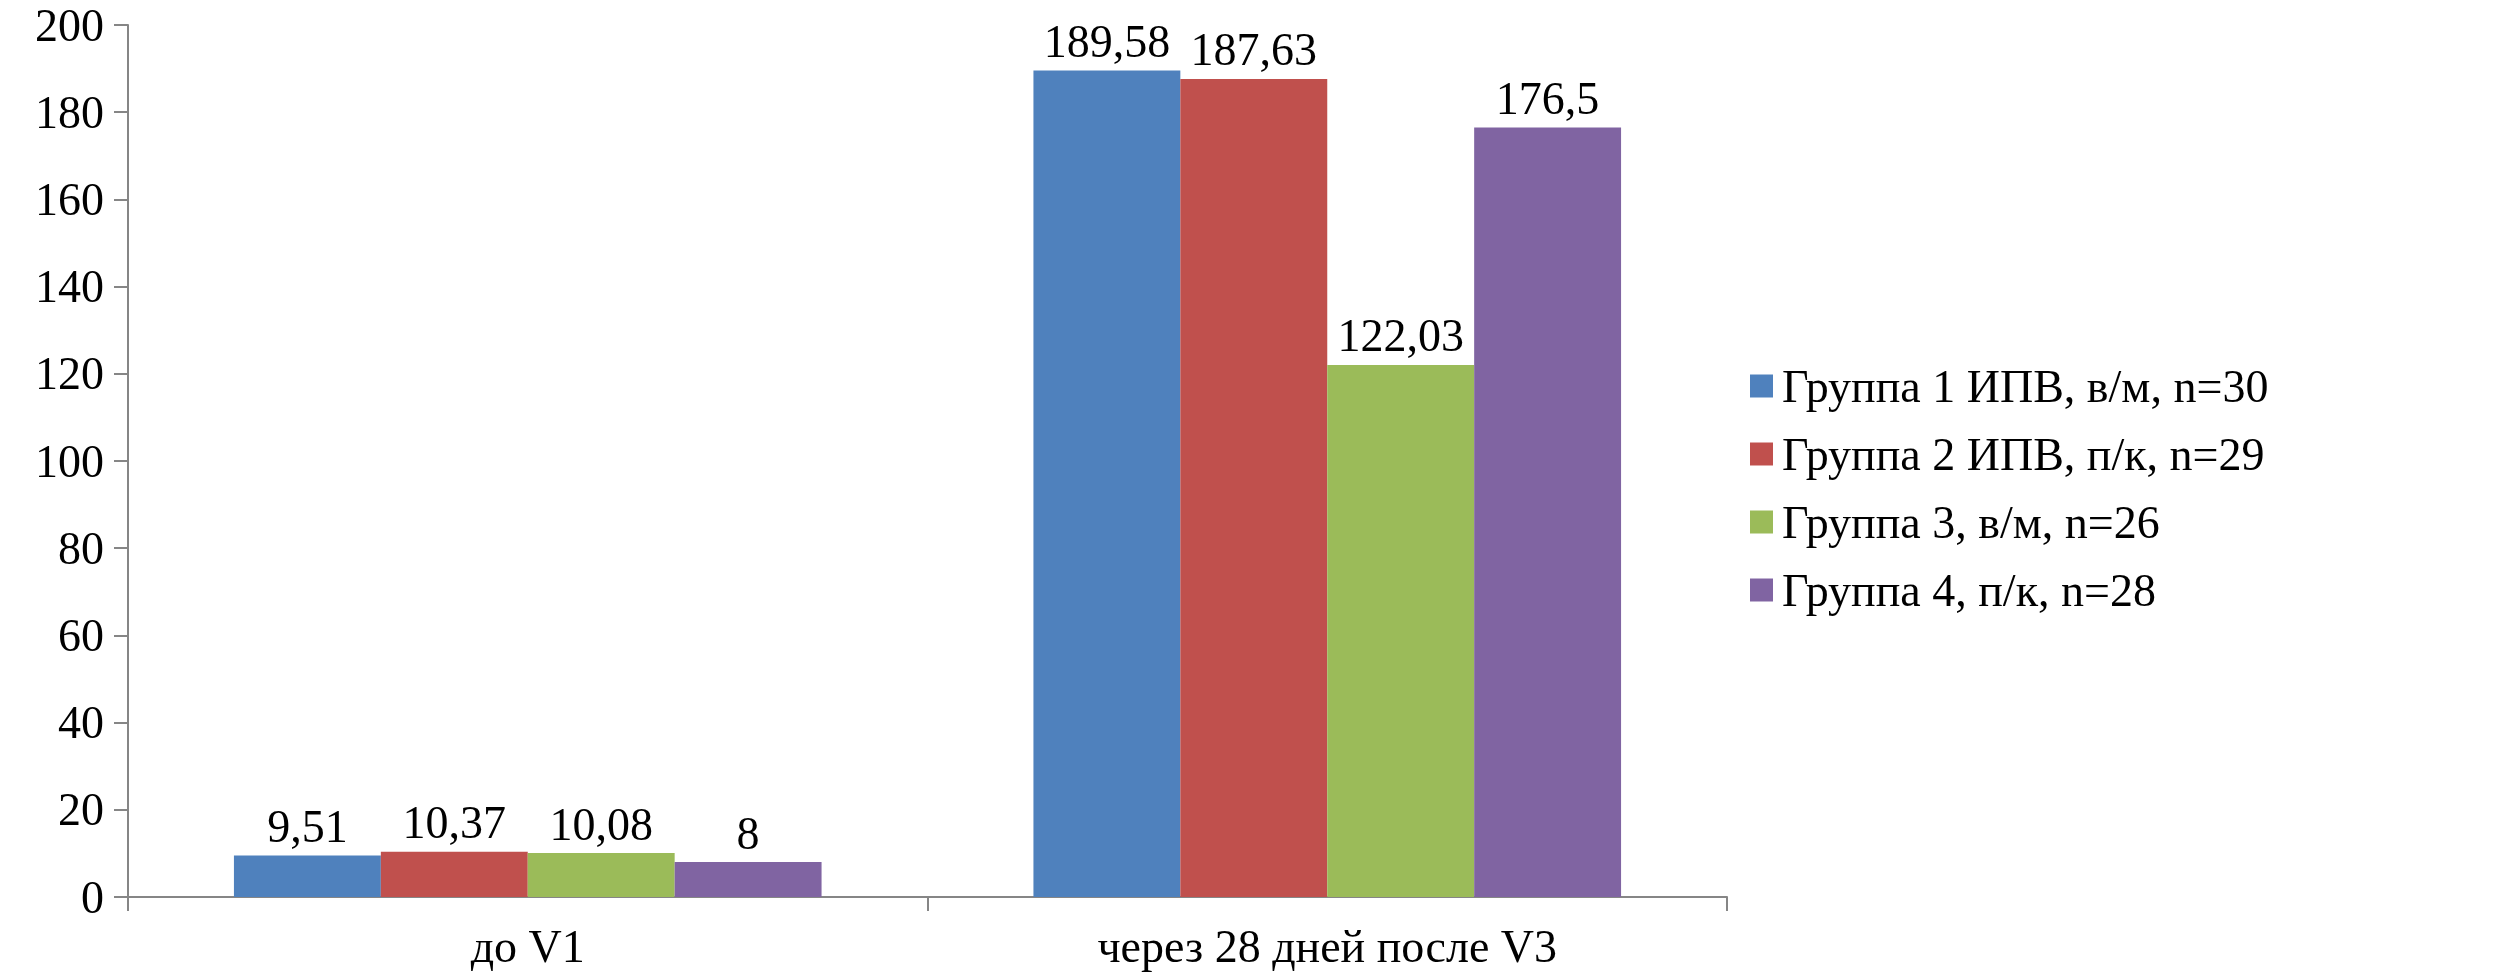  I want to click on y-tick-label: 140, so click(69, 287).